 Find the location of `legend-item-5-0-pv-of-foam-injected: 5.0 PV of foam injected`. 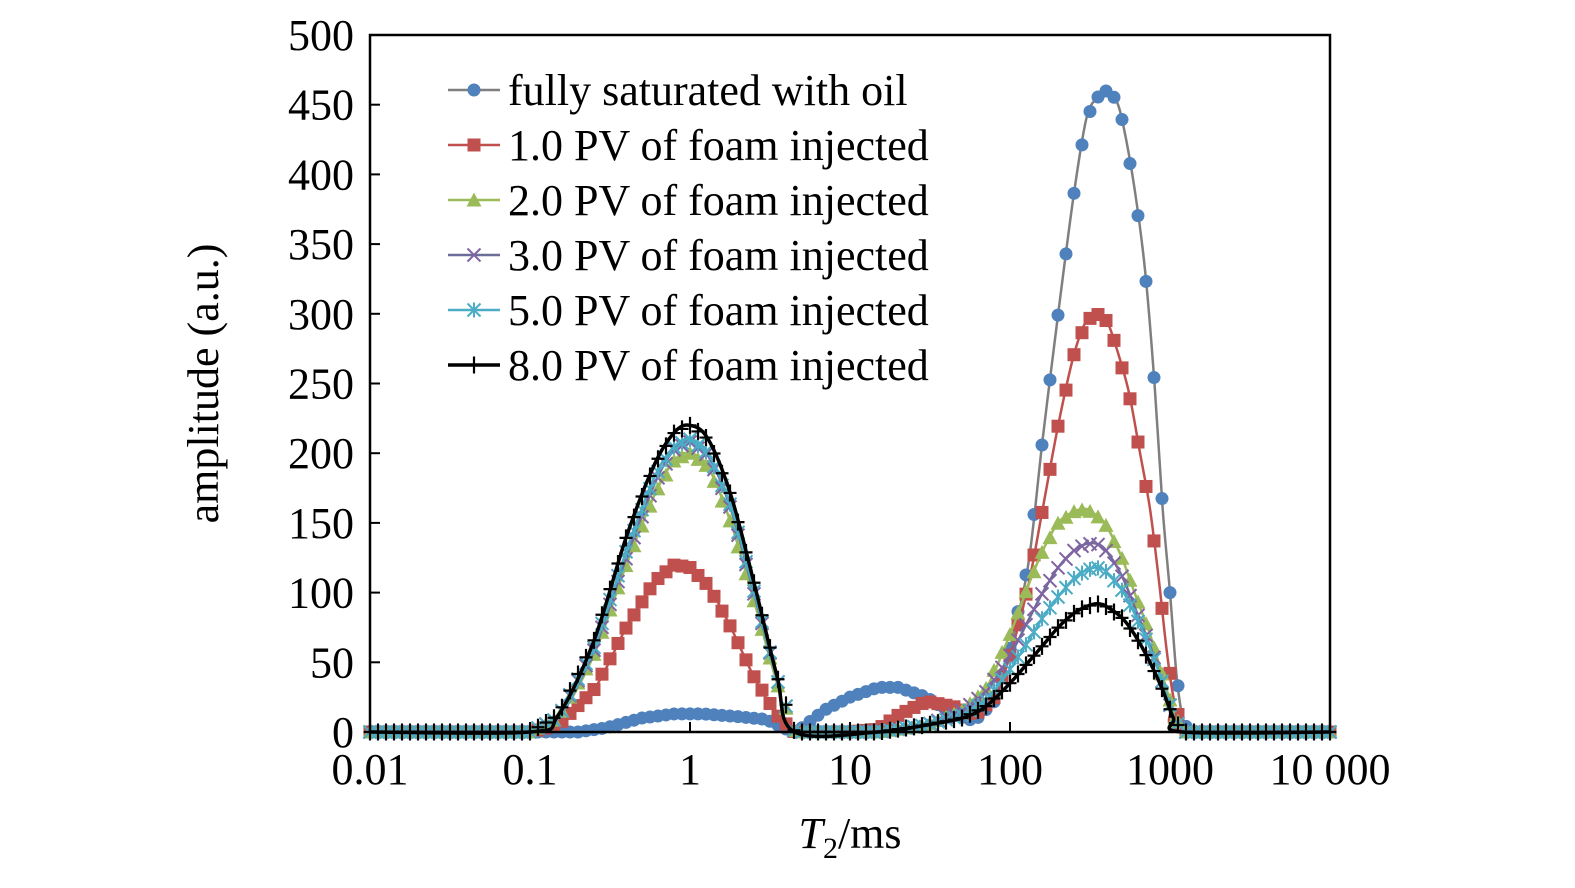

legend-item-5-0-pv-of-foam-injected: 5.0 PV of foam injected is located at coordinates (688, 310).